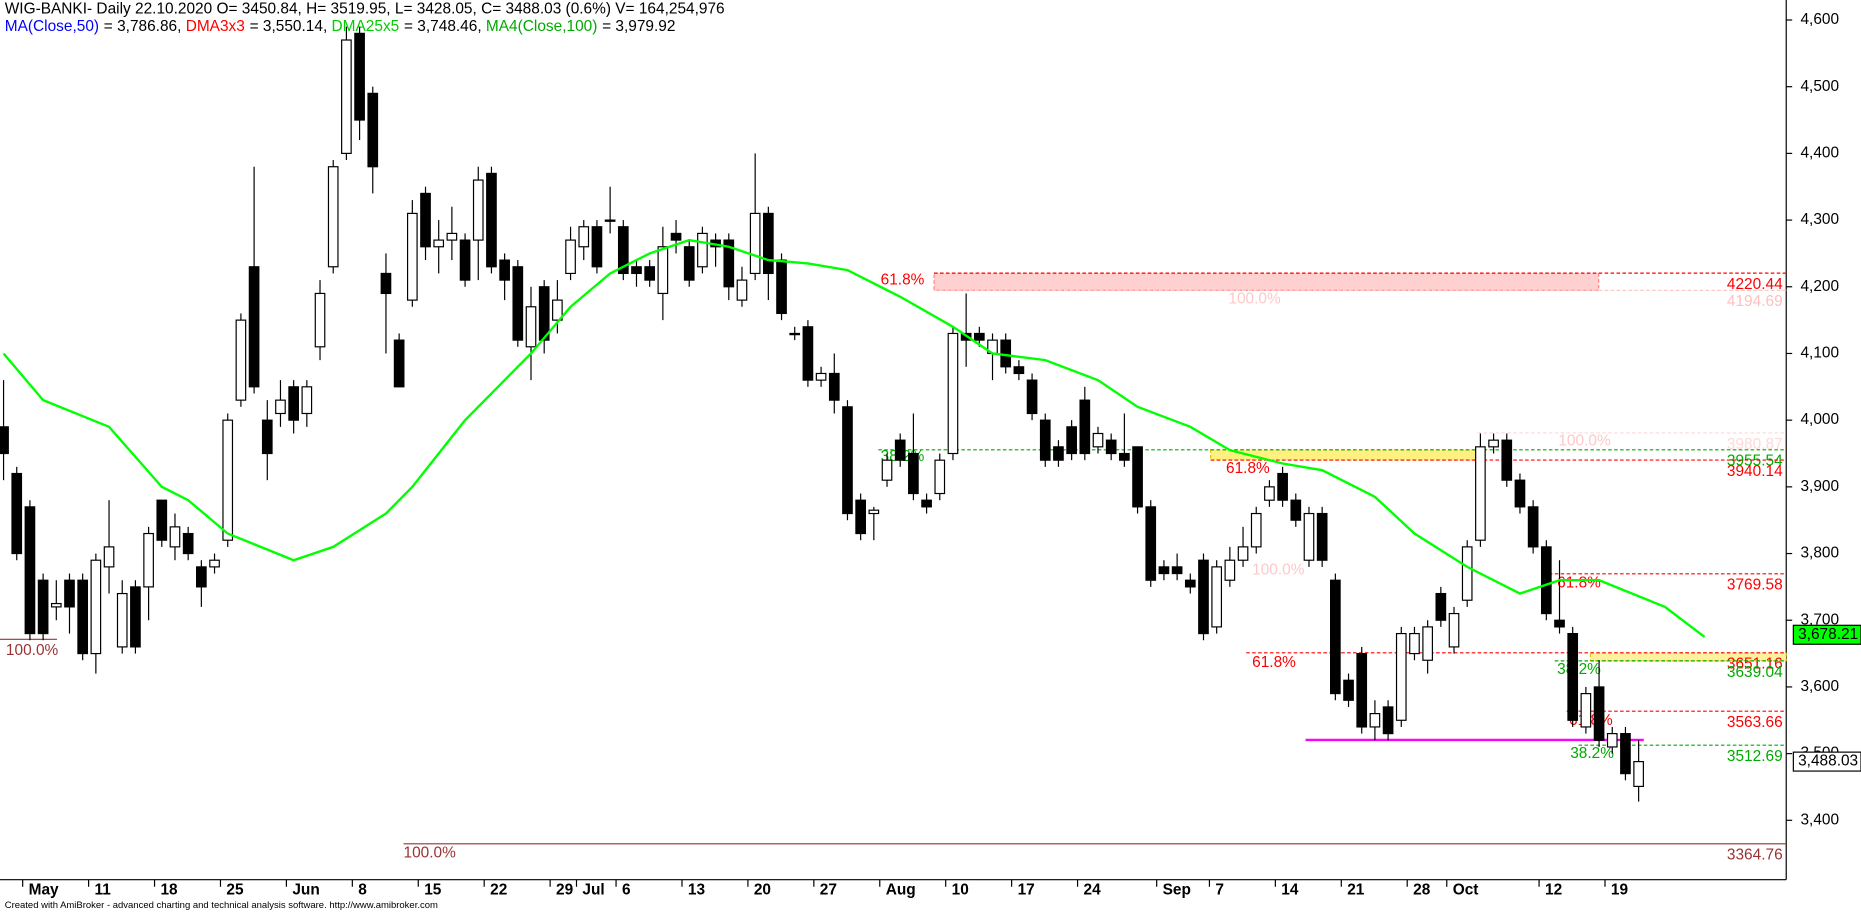  Describe the element at coordinates (638, 26) in the screenshot. I see `legend-value: = 3,979.92` at that location.